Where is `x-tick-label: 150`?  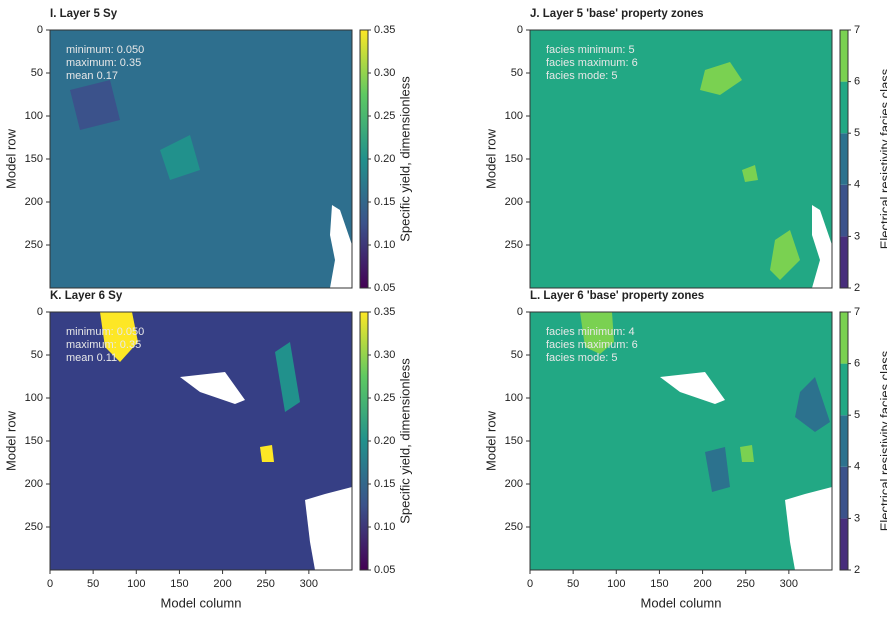 x-tick-label: 150 is located at coordinates (659, 584).